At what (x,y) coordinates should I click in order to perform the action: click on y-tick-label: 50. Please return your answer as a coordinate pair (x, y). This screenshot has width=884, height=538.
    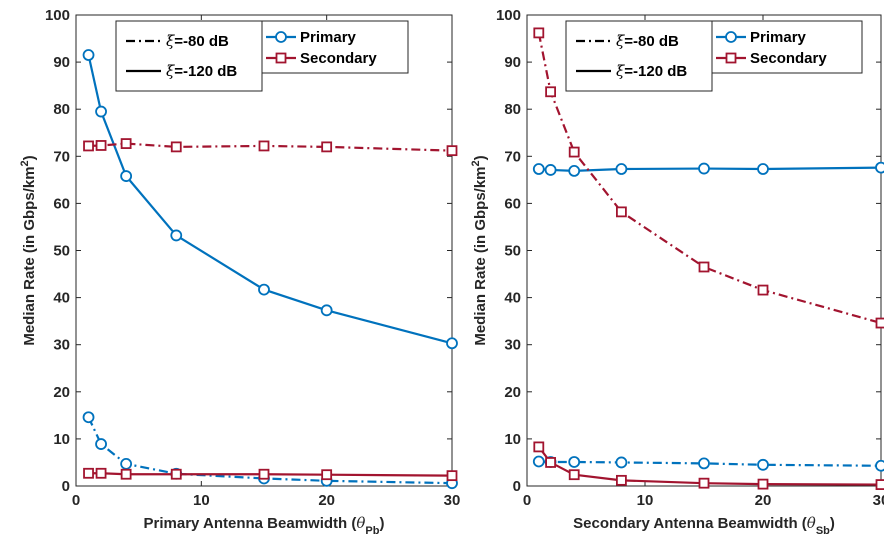
    Looking at the image, I should click on (512, 251).